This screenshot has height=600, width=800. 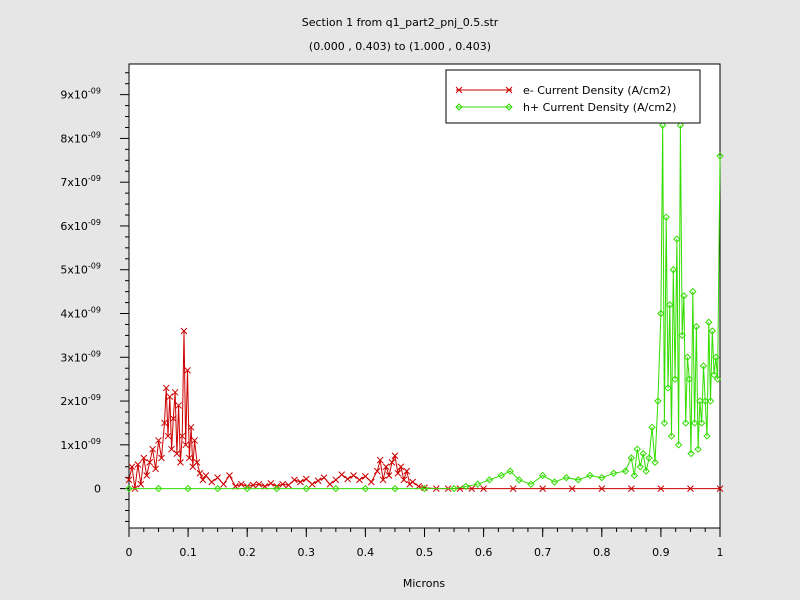 I want to click on y-tick-label: 4x10-09, so click(x=80, y=313).